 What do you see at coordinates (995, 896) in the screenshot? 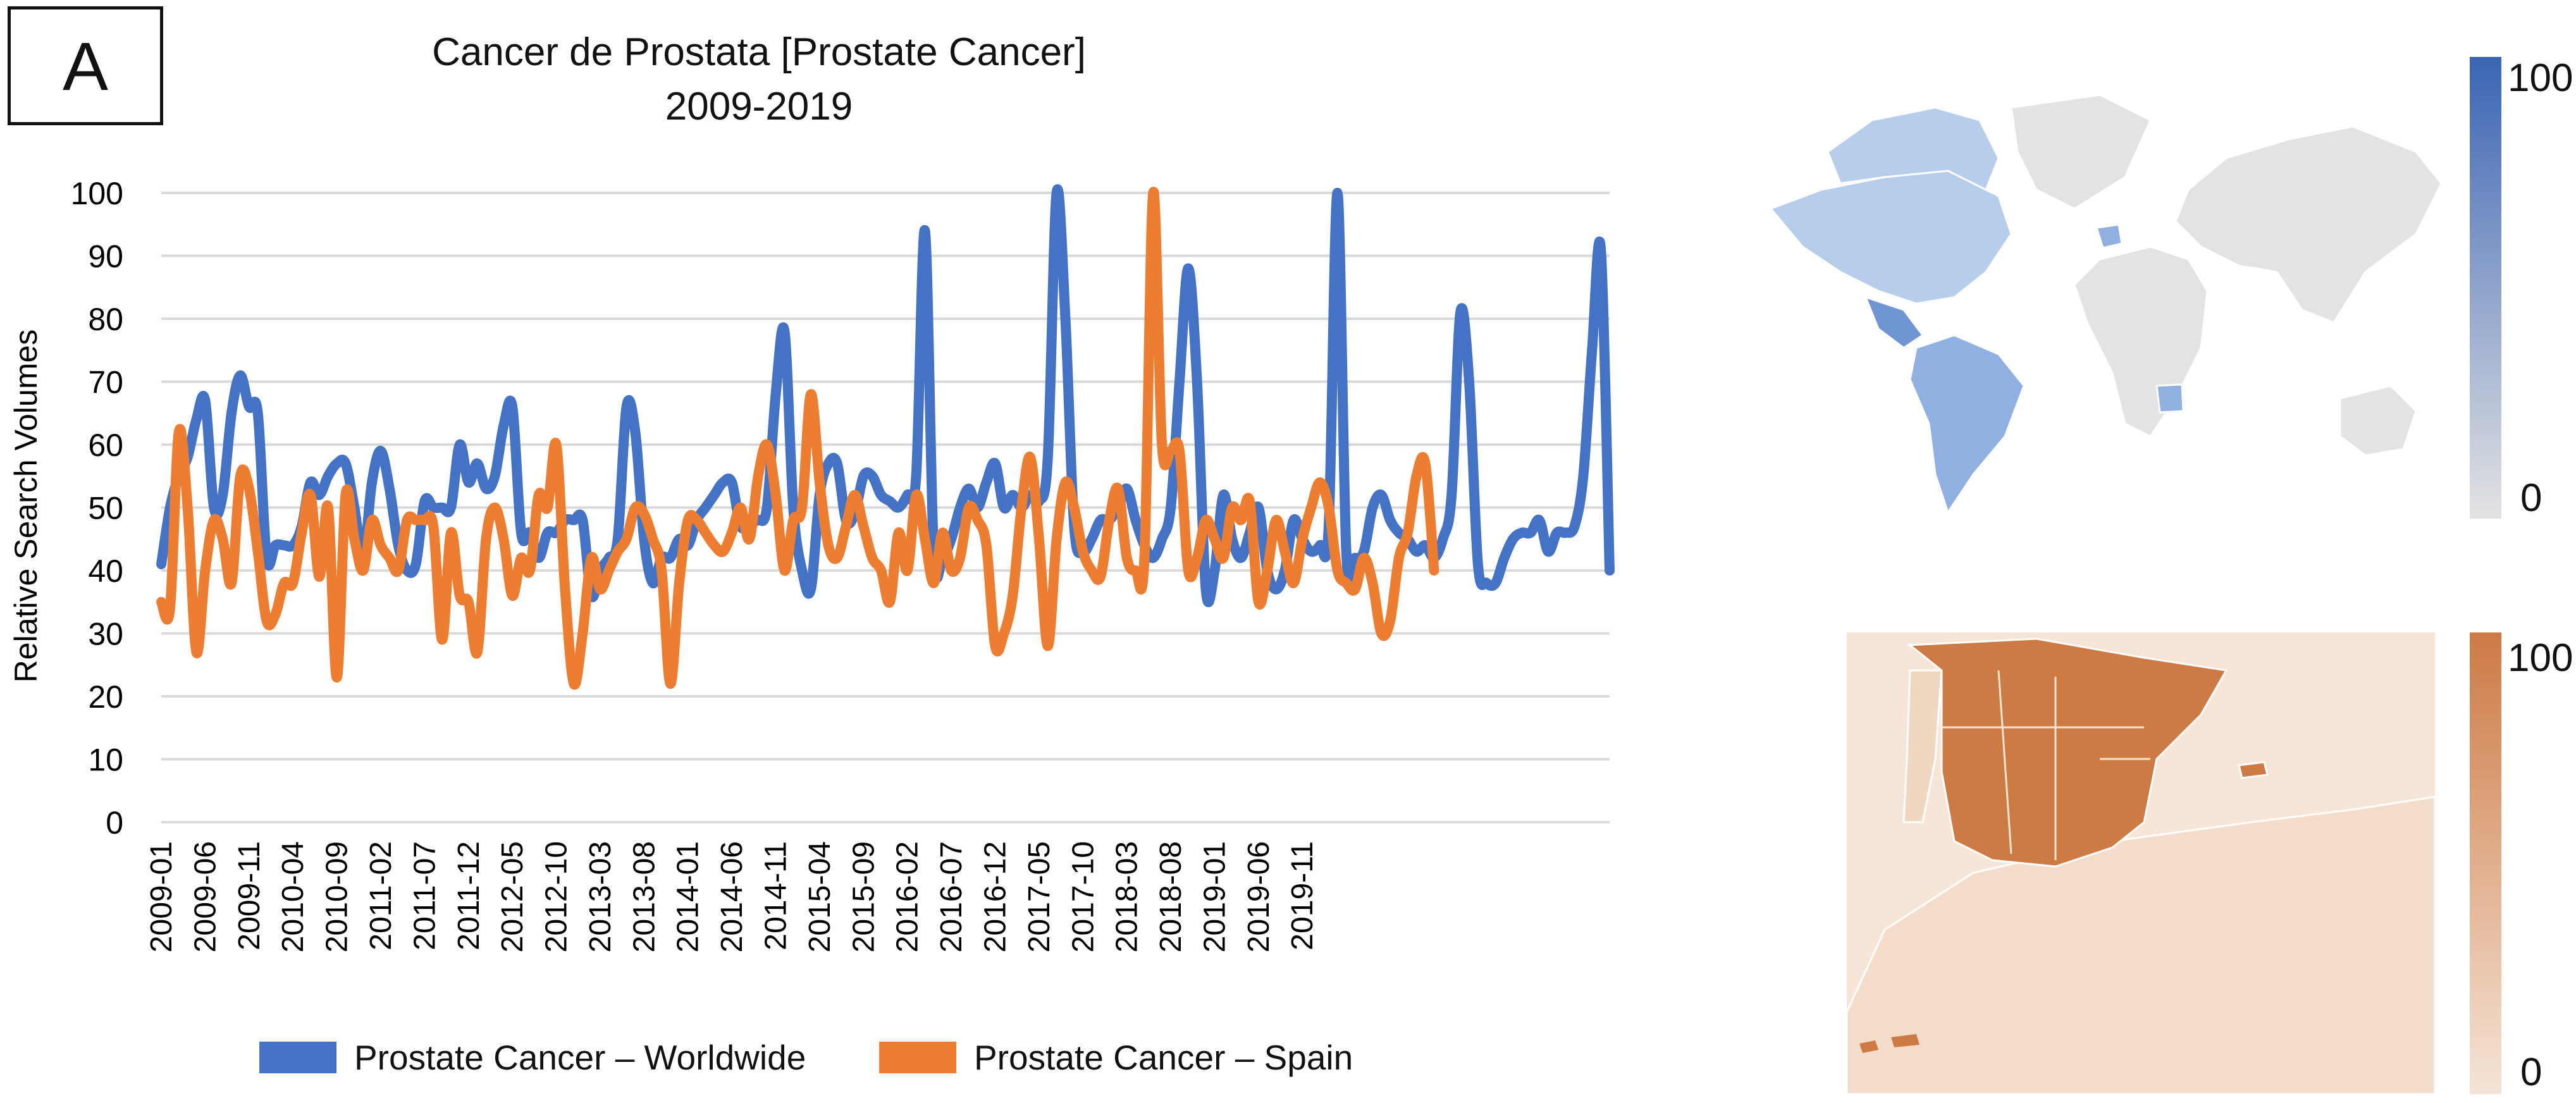
I see `x-tick-label: 2016-12` at bounding box center [995, 896].